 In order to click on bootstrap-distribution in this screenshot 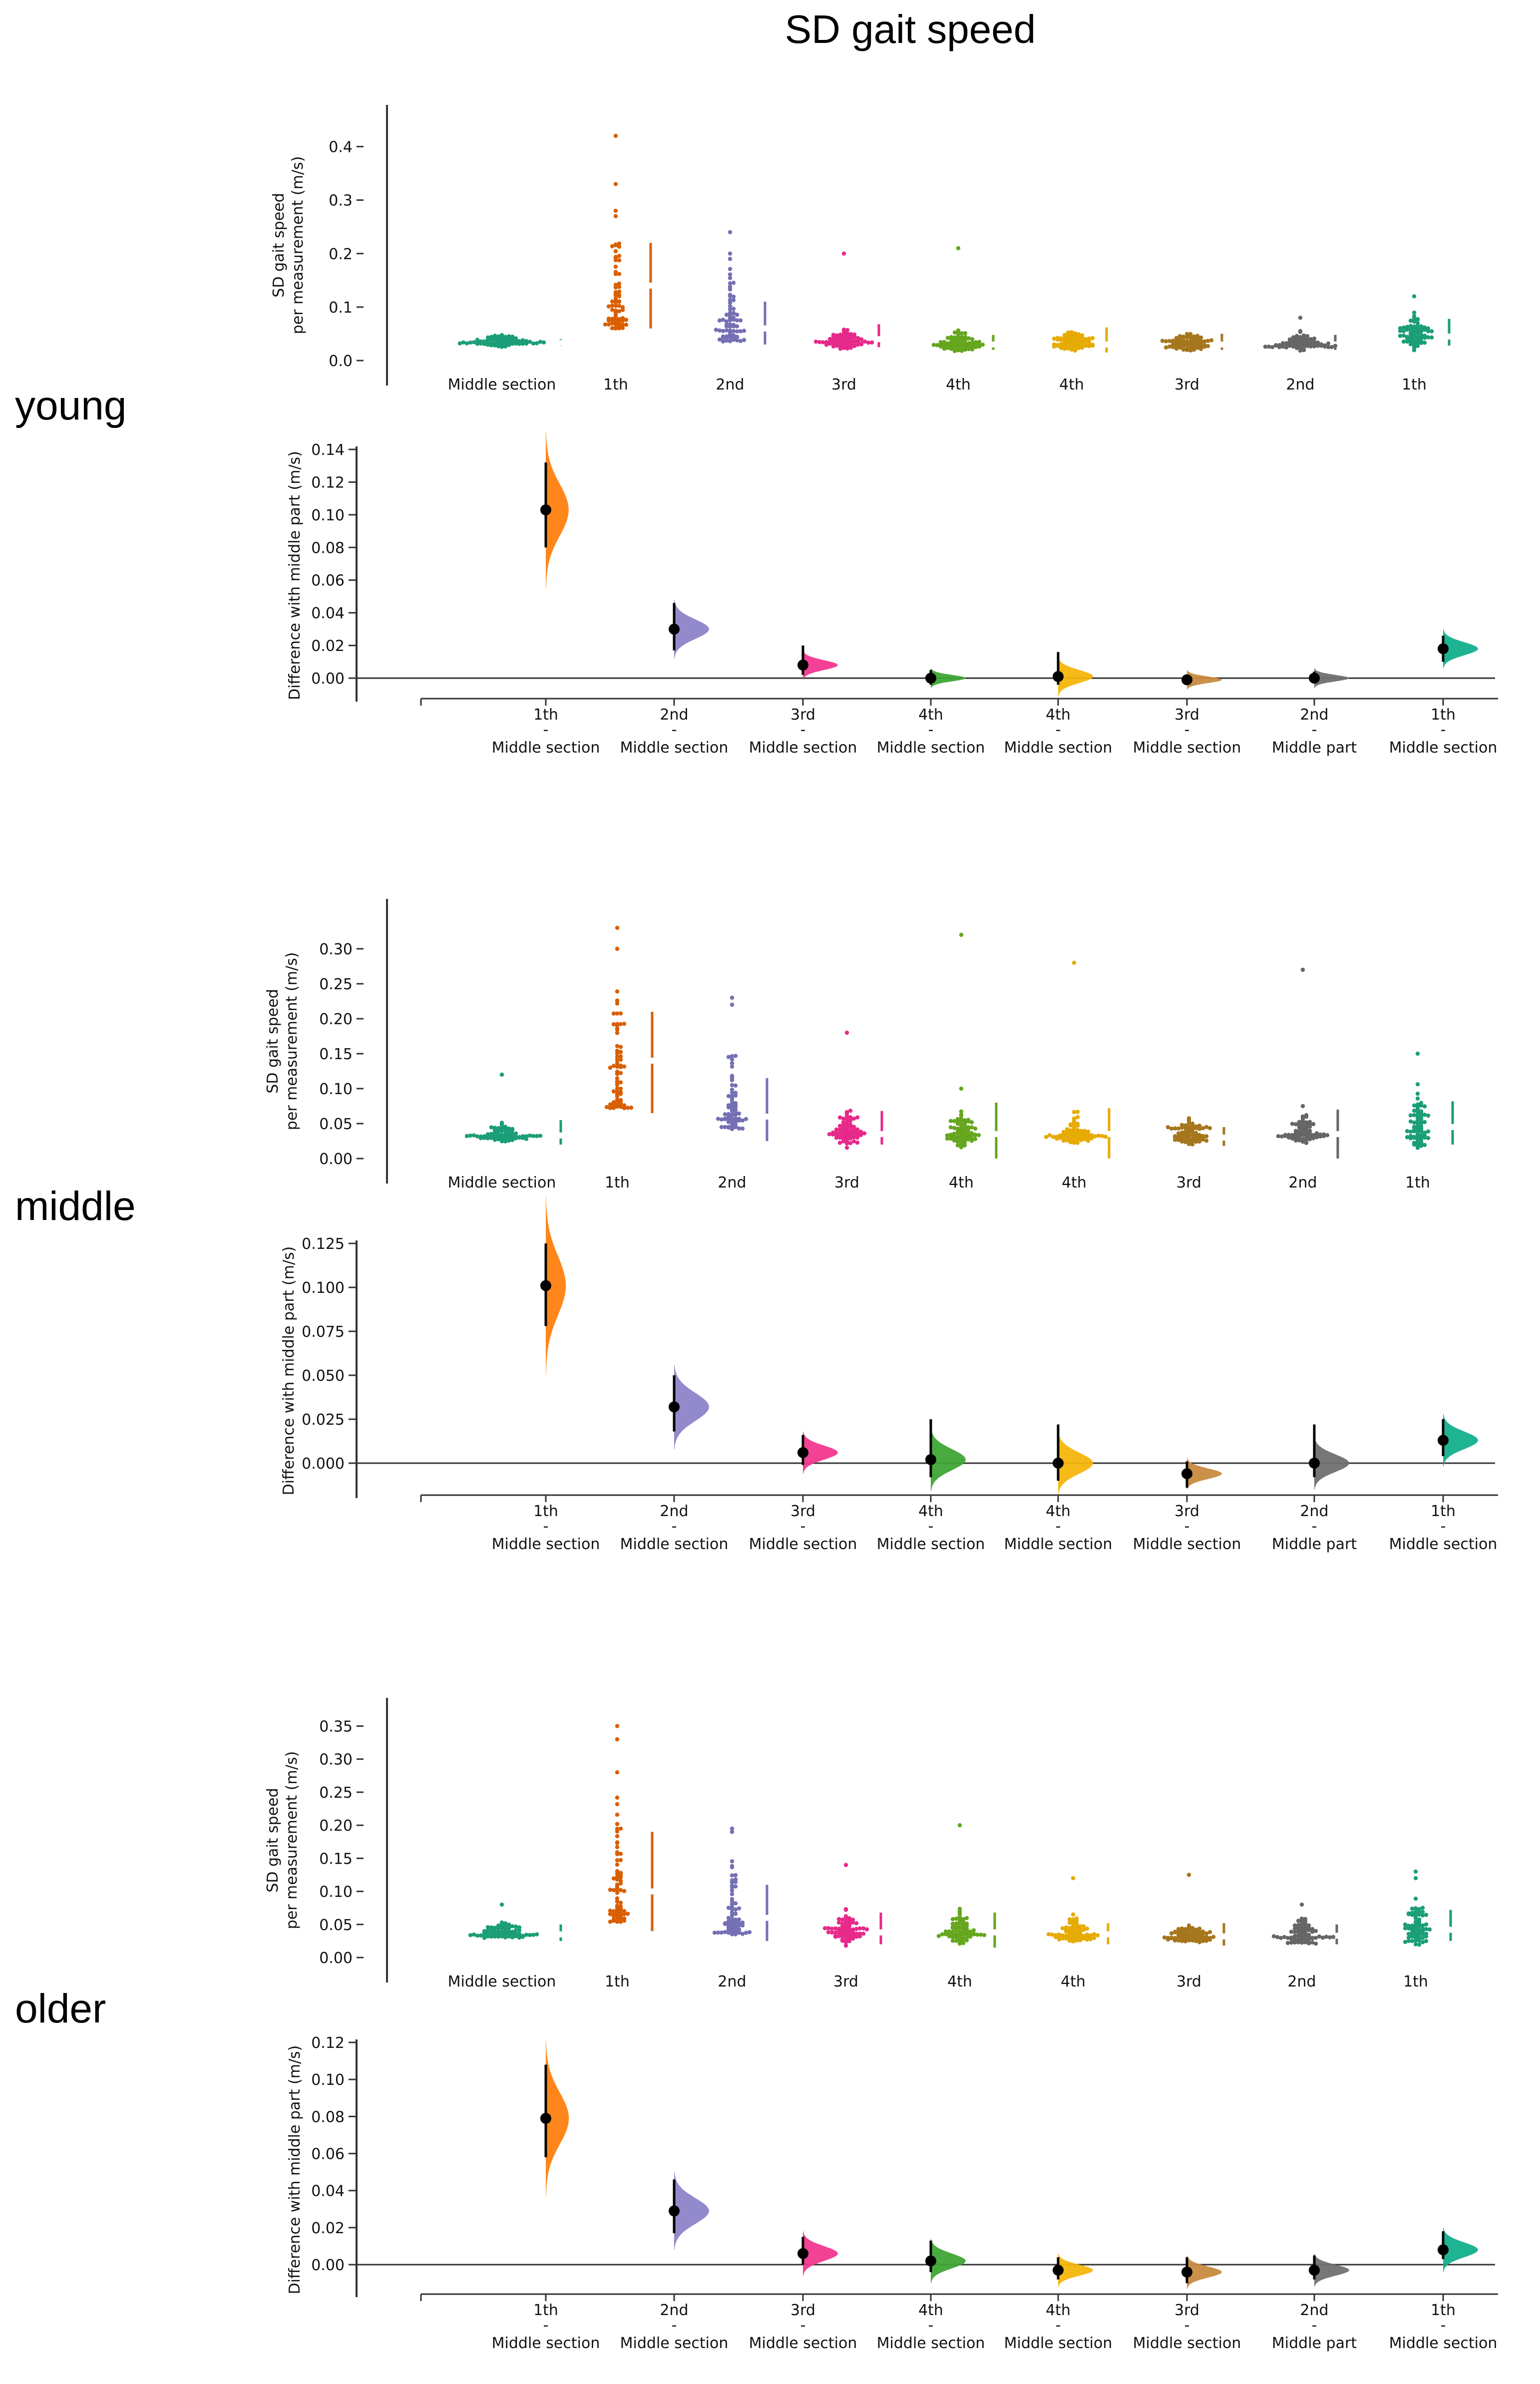, I will do `click(1461, 2250)`.